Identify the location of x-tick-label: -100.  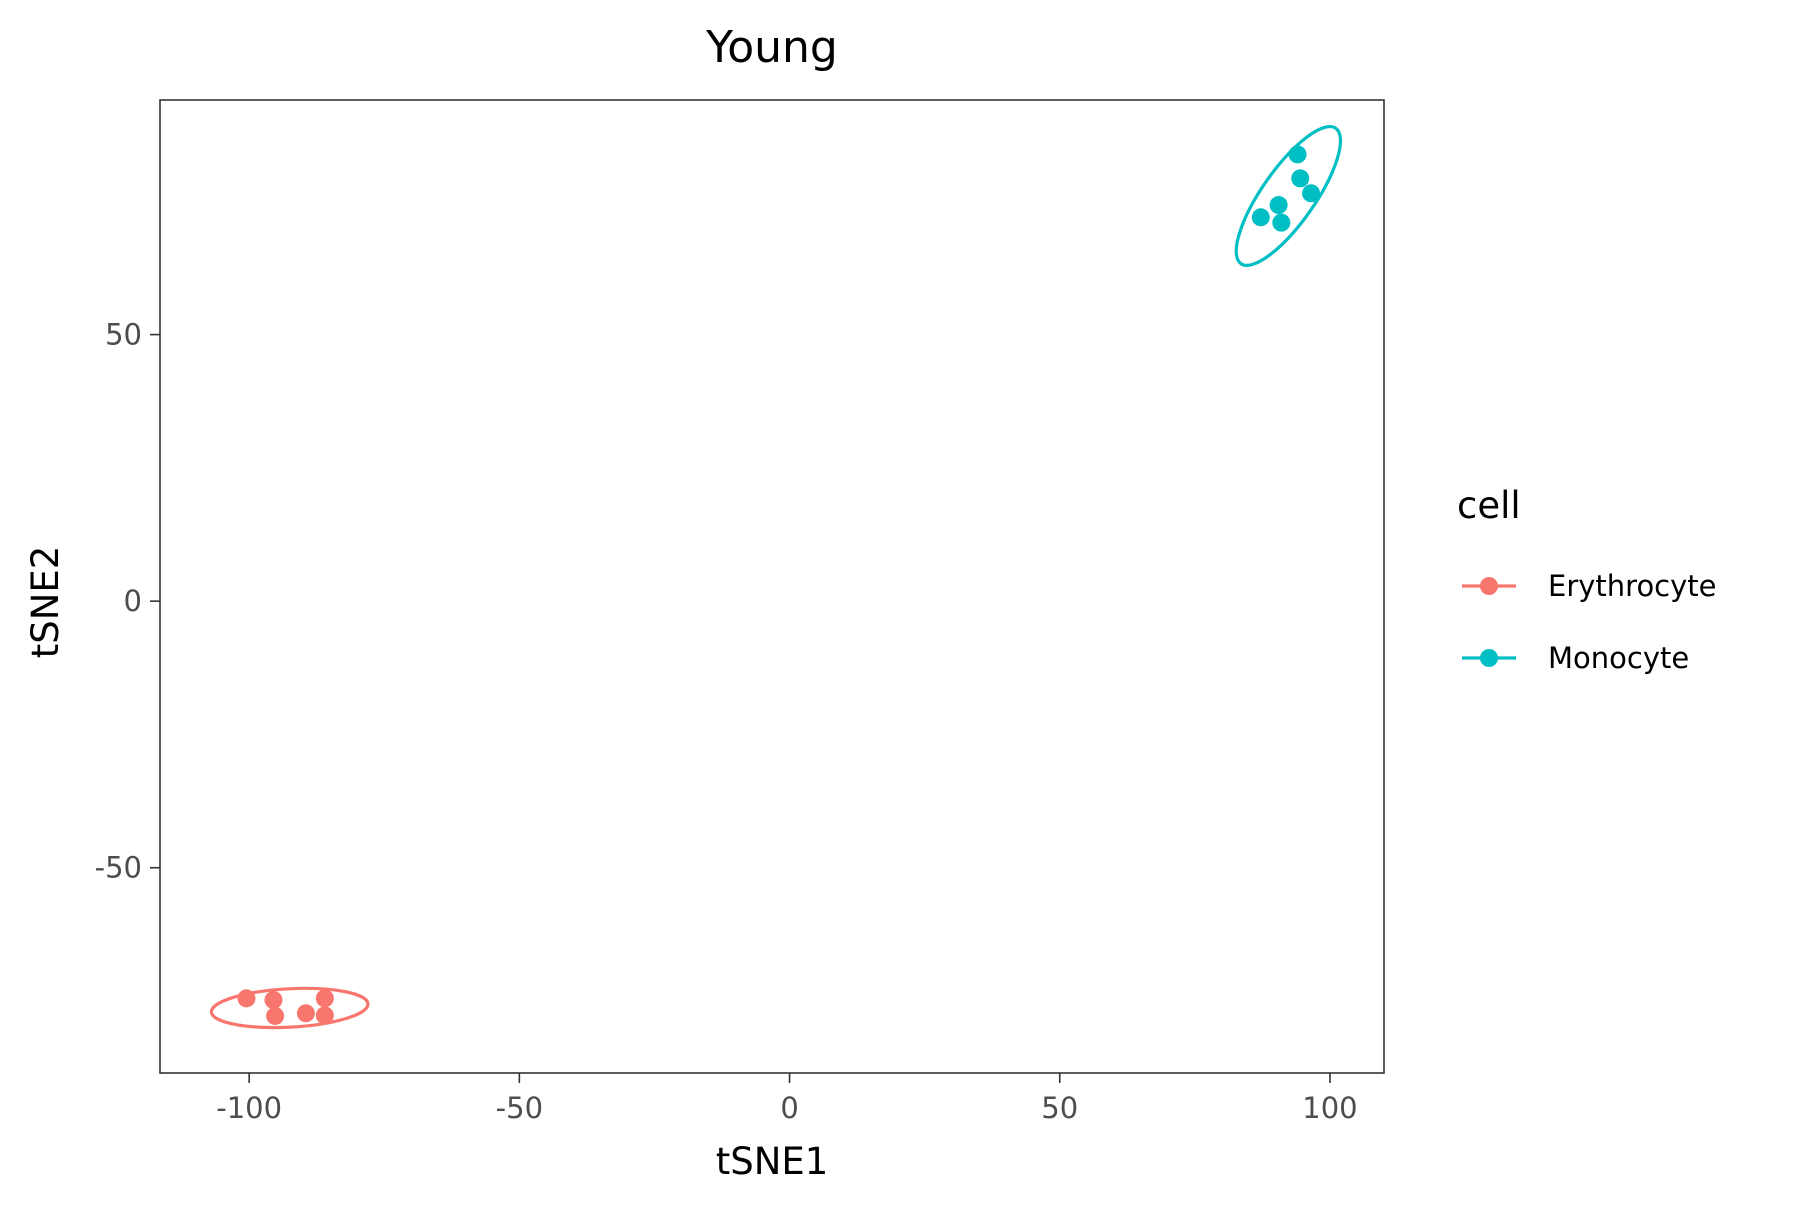
(249, 1108).